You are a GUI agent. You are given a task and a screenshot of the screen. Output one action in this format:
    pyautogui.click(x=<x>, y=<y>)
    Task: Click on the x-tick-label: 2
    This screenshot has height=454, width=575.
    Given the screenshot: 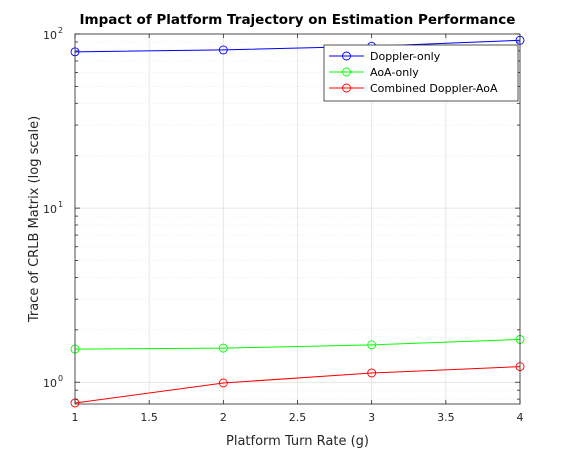 What is the action you would take?
    pyautogui.click(x=223, y=417)
    